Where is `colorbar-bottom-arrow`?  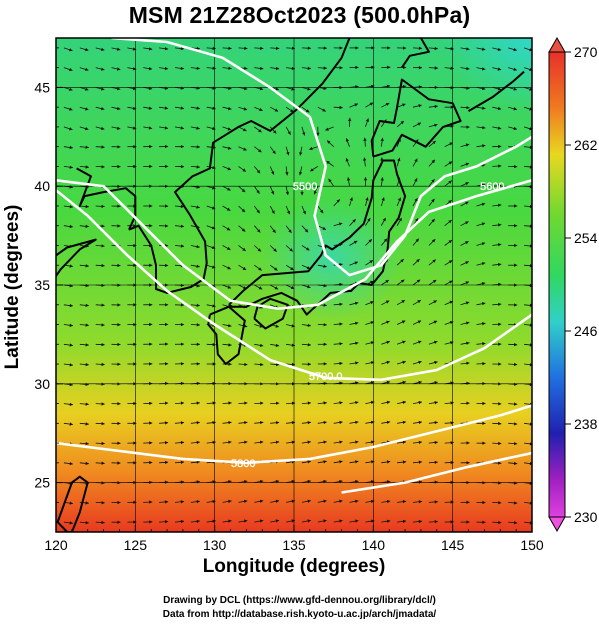
colorbar-bottom-arrow is located at coordinates (557, 524).